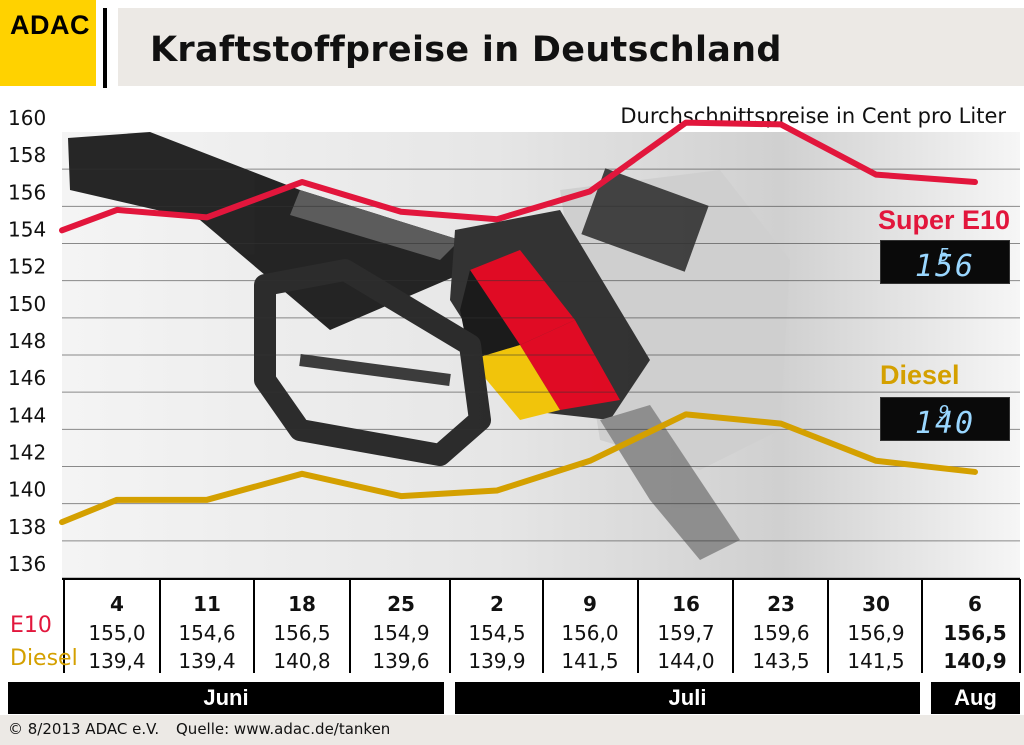  I want to click on y-tick-label: 156, so click(27, 192).